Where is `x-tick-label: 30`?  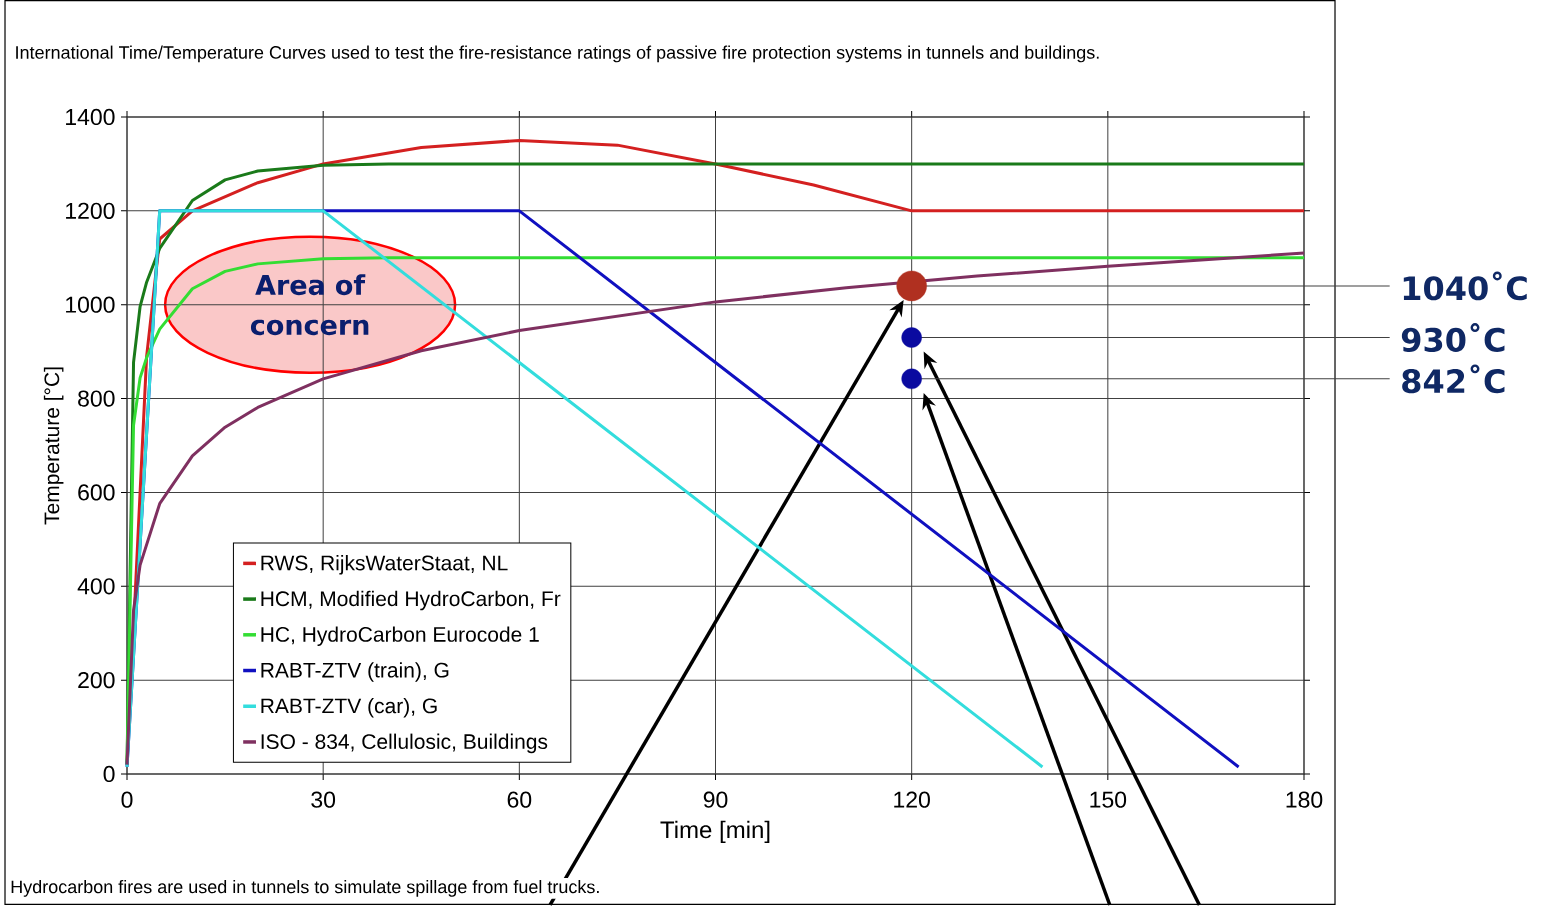 x-tick-label: 30 is located at coordinates (323, 799).